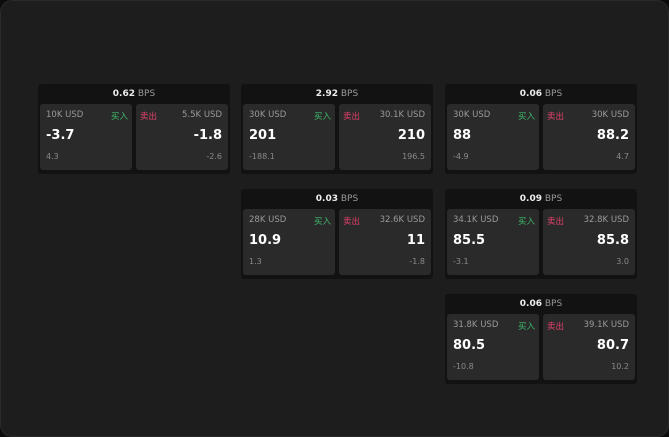 This screenshot has width=669, height=437. Describe the element at coordinates (263, 135) in the screenshot. I see `buy-price: 201` at that location.